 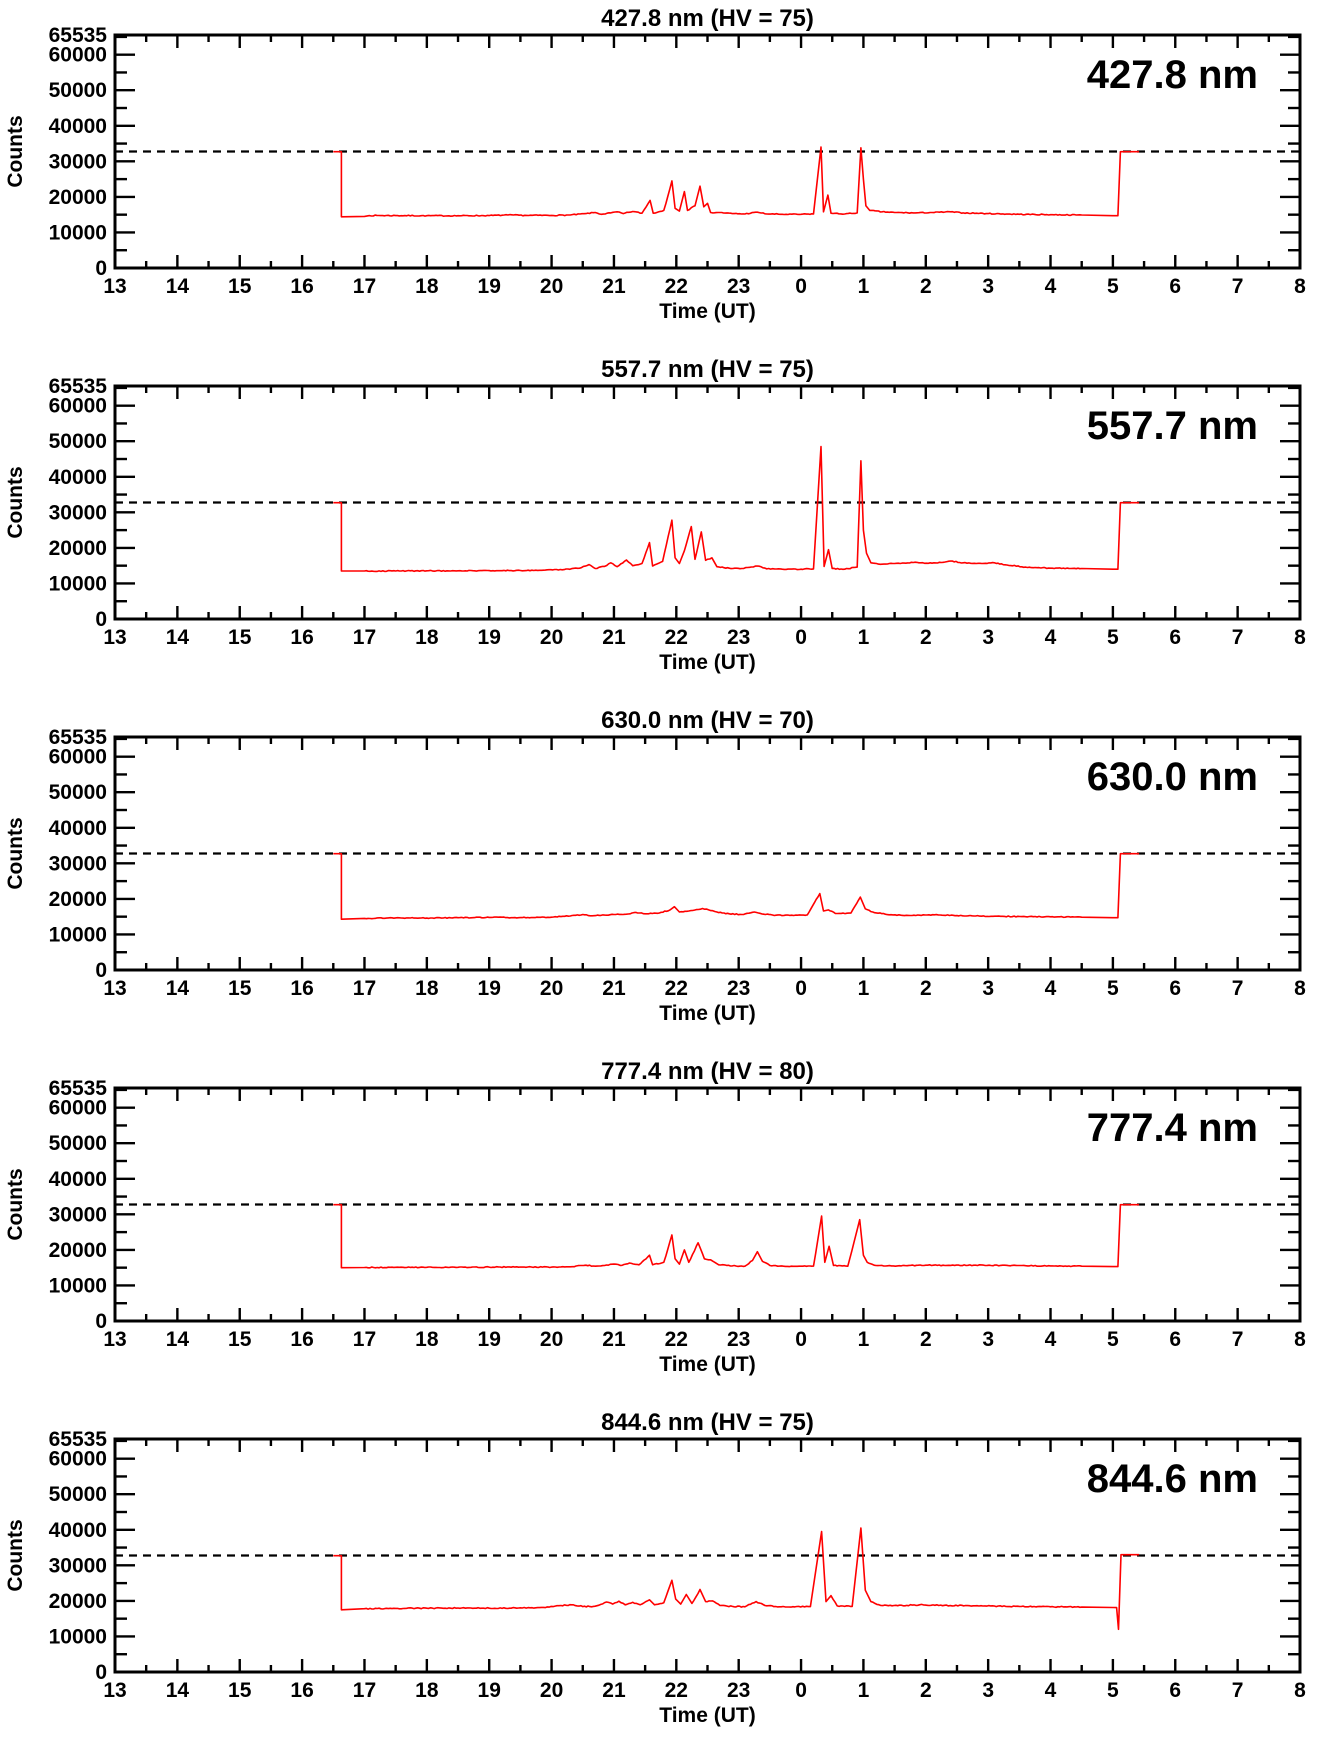 I want to click on wavelength-annotation: 630.0 nm, so click(x=1172, y=777).